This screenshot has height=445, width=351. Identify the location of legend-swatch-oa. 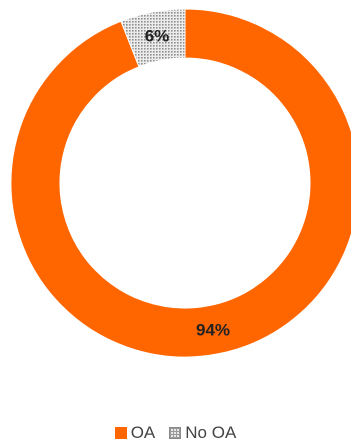
(120, 433).